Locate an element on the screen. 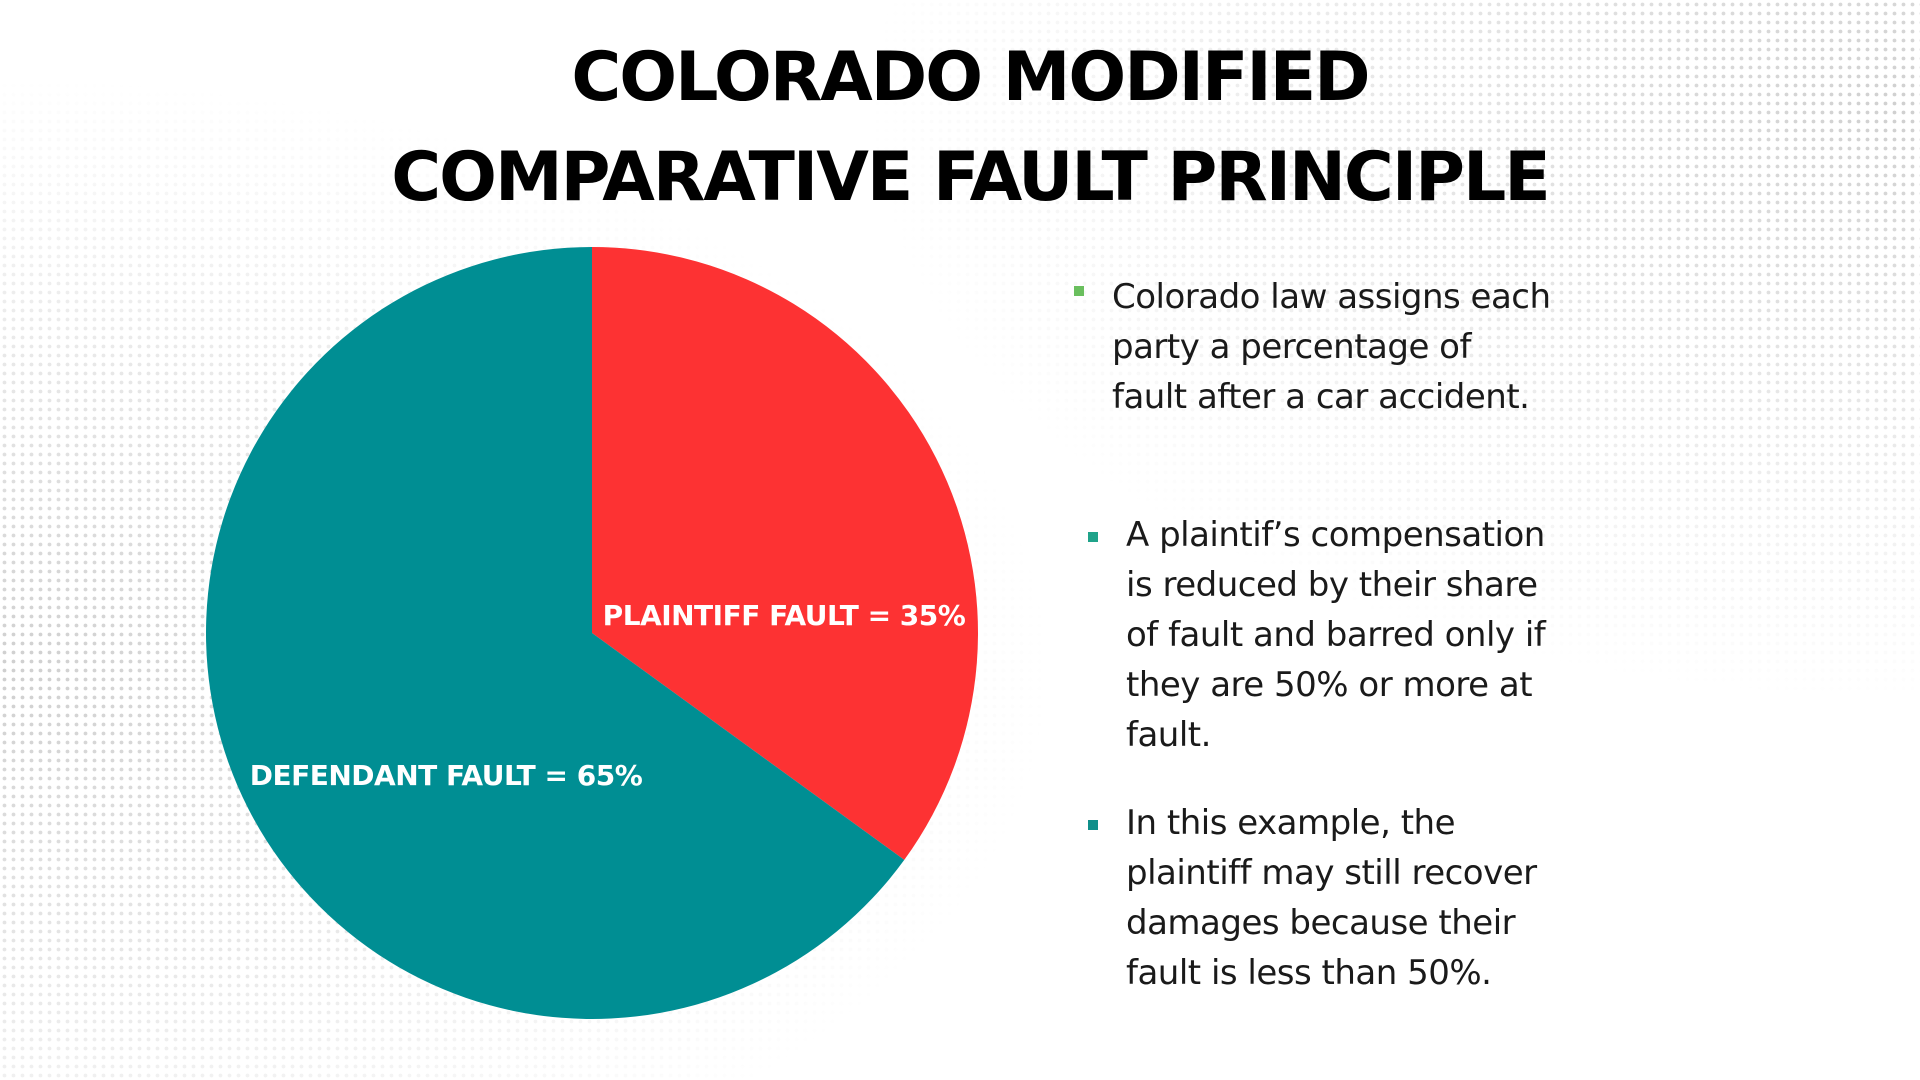 This screenshot has width=1920, height=1080. slice-label-plaintiff: PLAINTIFF FAULT = 35% is located at coordinates (784, 615).